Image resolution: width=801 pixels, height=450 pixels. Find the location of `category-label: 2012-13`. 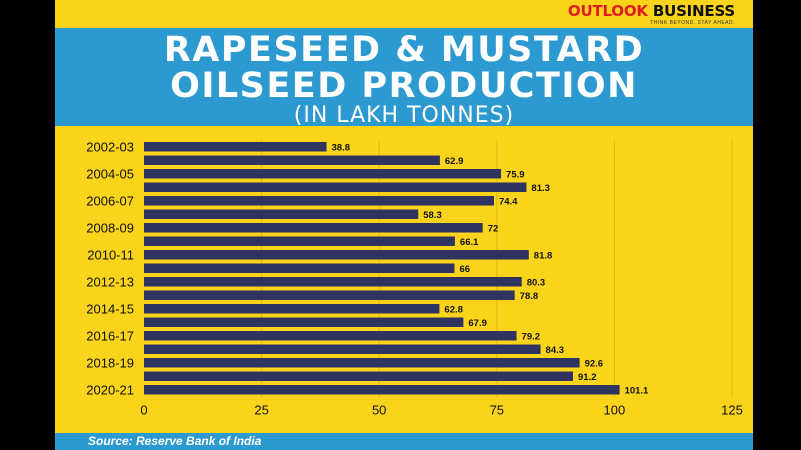

category-label: 2012-13 is located at coordinates (110, 282).